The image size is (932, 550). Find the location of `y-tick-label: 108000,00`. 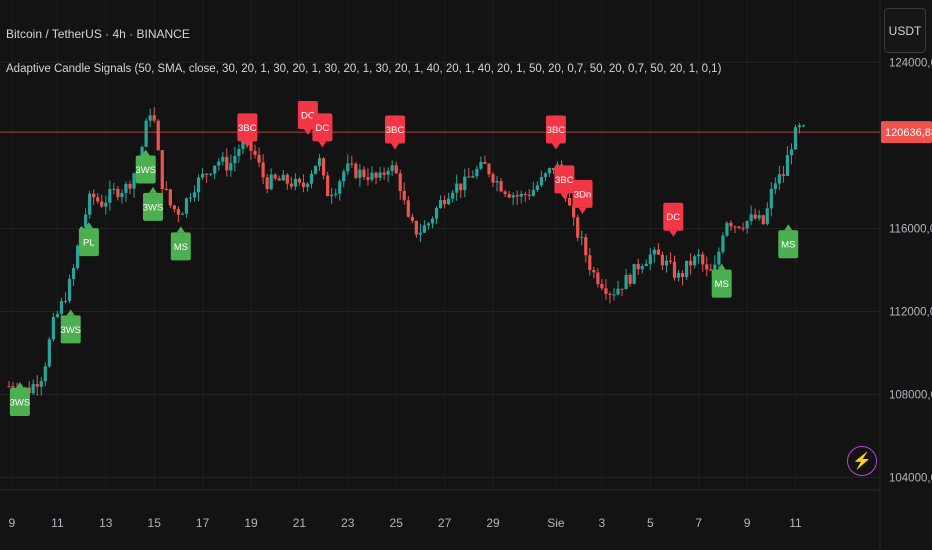

y-tick-label: 108000,00 is located at coordinates (910, 395).